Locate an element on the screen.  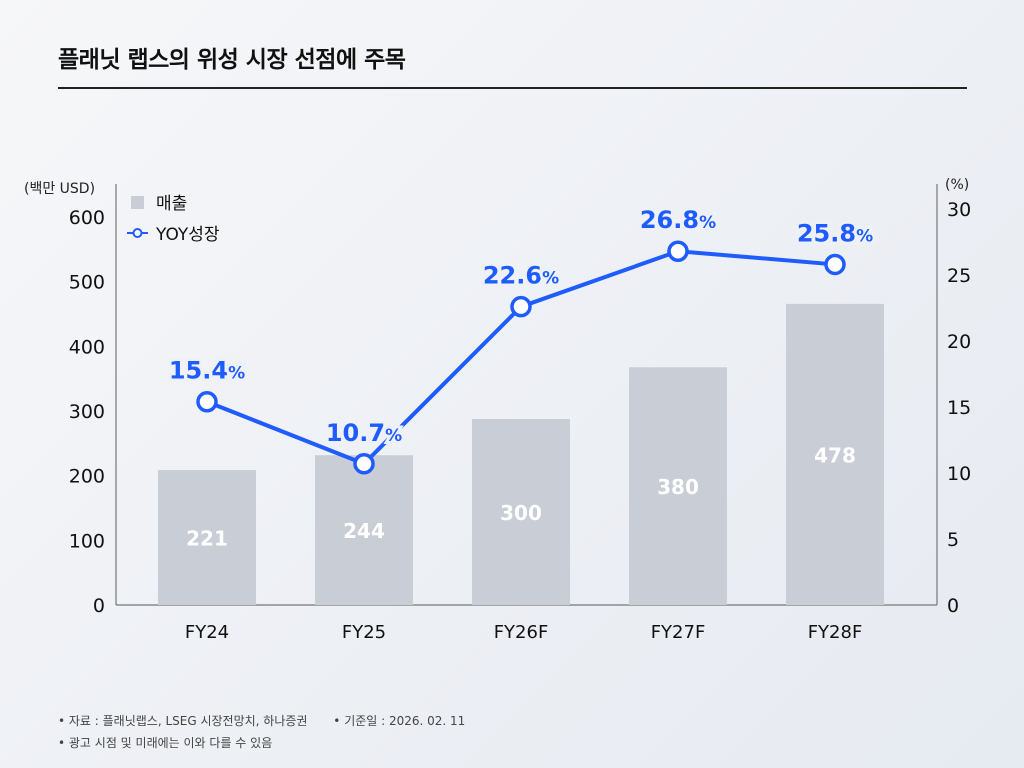
right-tick-label: 5 is located at coordinates (953, 540).